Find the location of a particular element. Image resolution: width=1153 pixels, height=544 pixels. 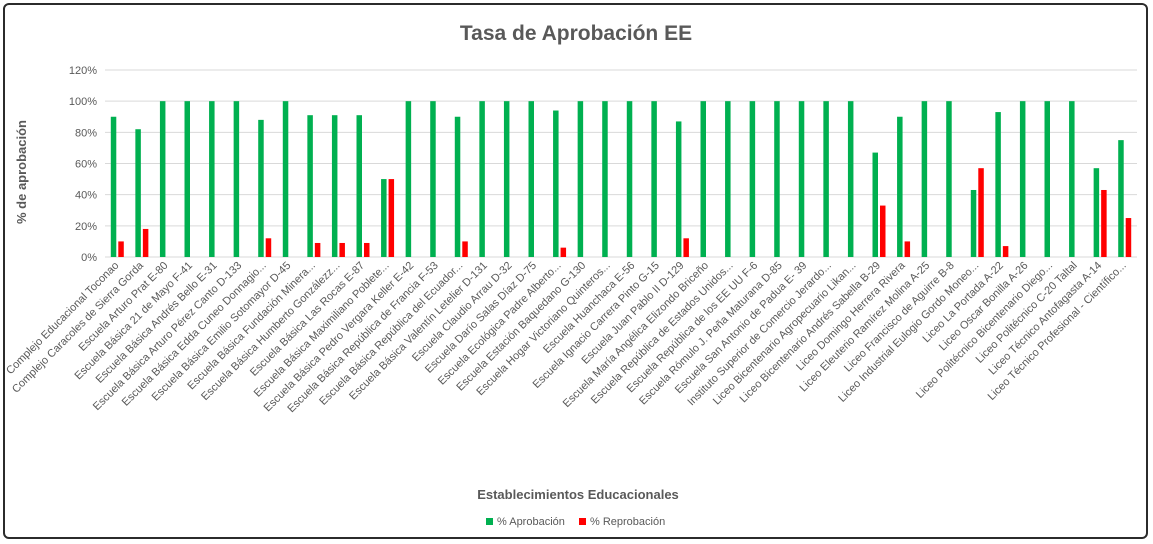

y-axis-ticks: 0% 20% 40% 60% 80% 100% 120% is located at coordinates (83, 164).